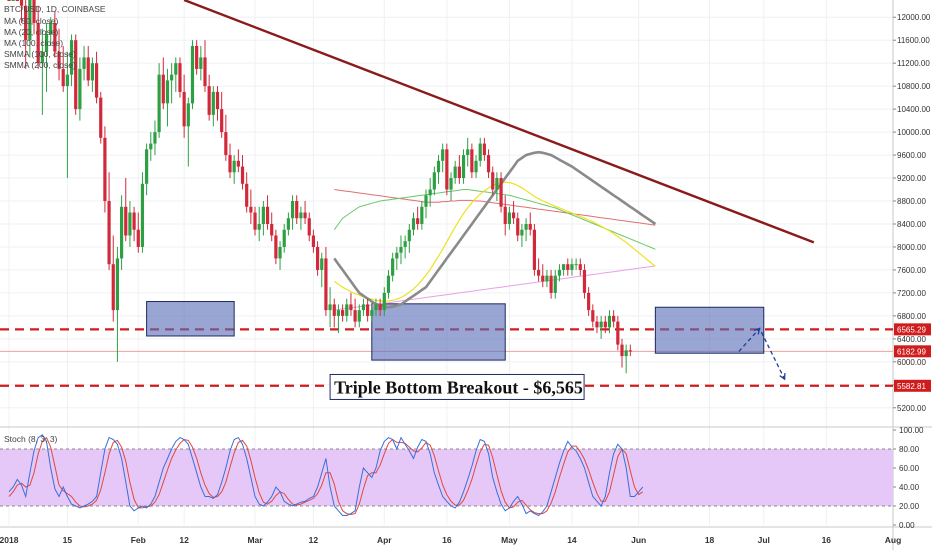 This screenshot has width=932, height=550. What do you see at coordinates (911, 293) in the screenshot?
I see `price-tick-label: 7200.00` at bounding box center [911, 293].